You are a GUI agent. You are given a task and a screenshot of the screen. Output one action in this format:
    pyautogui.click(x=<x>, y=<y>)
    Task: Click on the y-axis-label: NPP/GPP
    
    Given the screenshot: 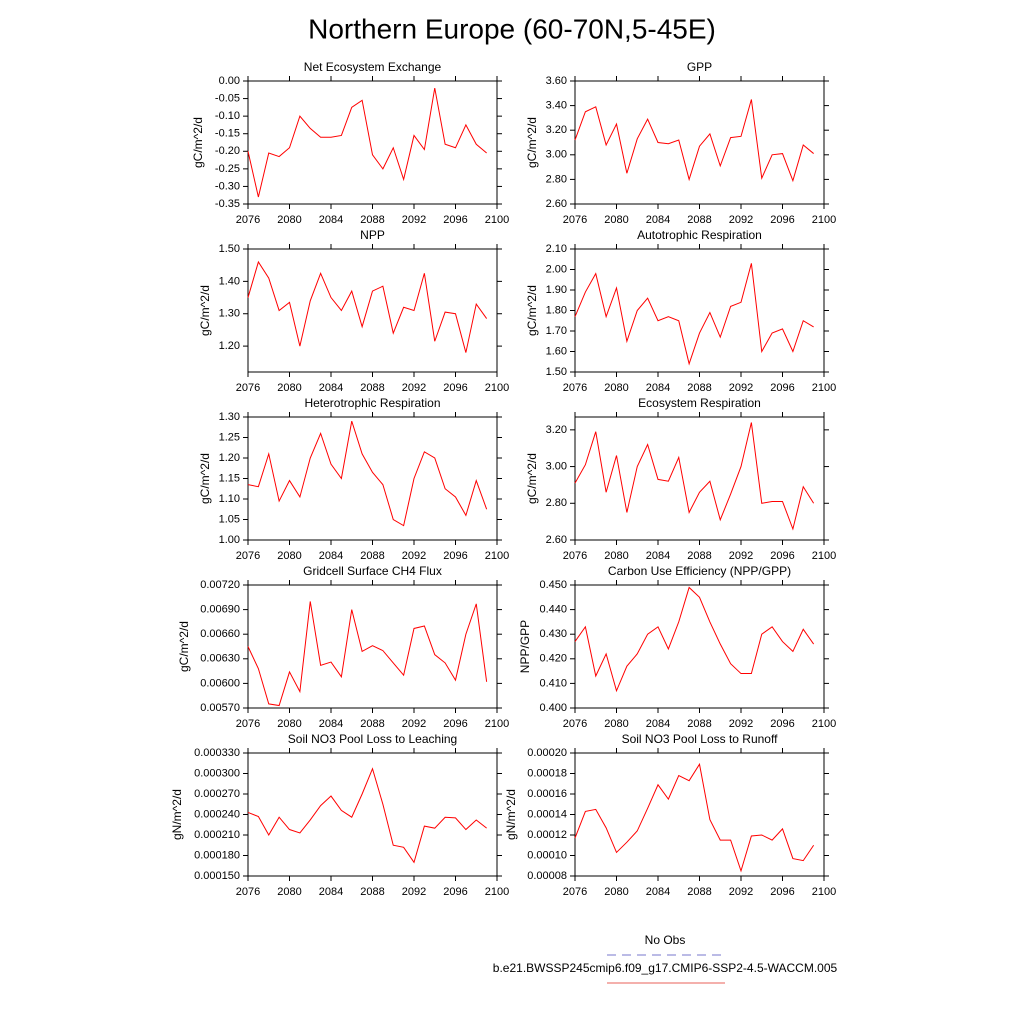 What is the action you would take?
    pyautogui.click(x=525, y=646)
    